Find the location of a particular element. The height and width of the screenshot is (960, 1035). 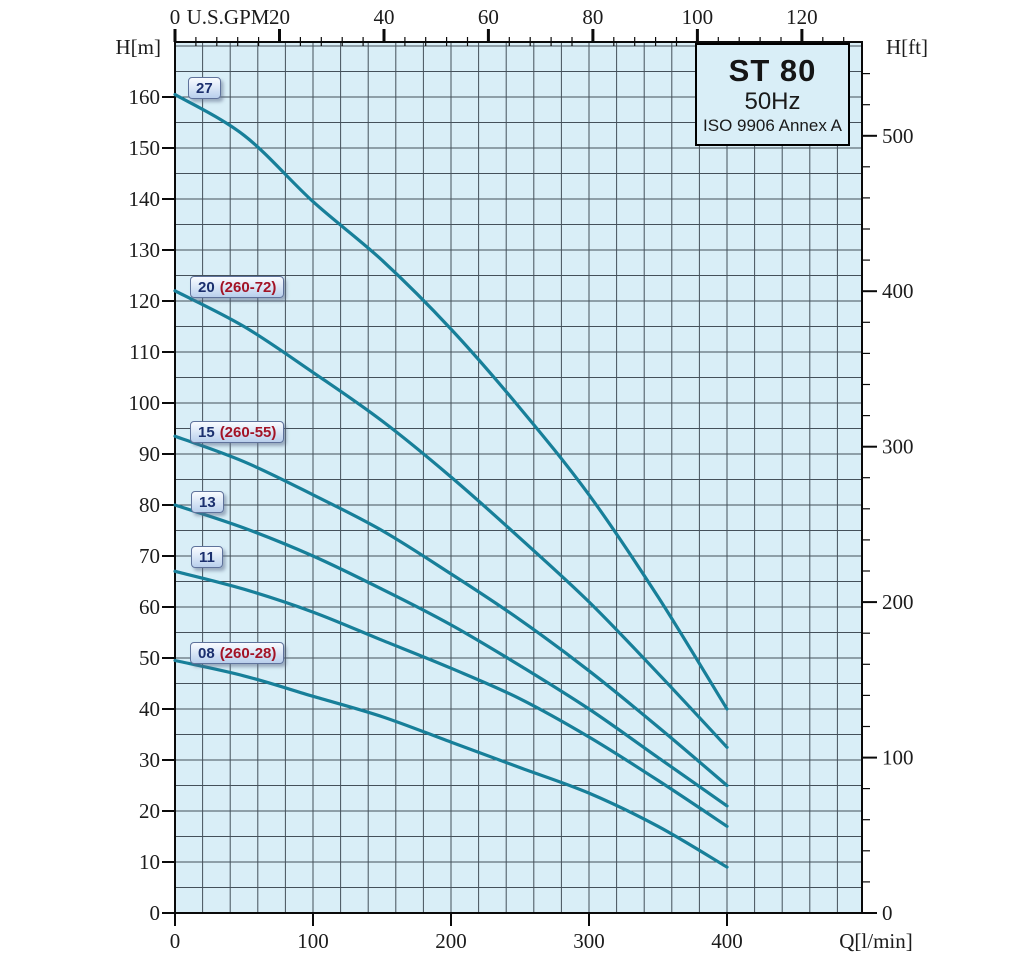

pump-model: ST 80 is located at coordinates (772, 70).